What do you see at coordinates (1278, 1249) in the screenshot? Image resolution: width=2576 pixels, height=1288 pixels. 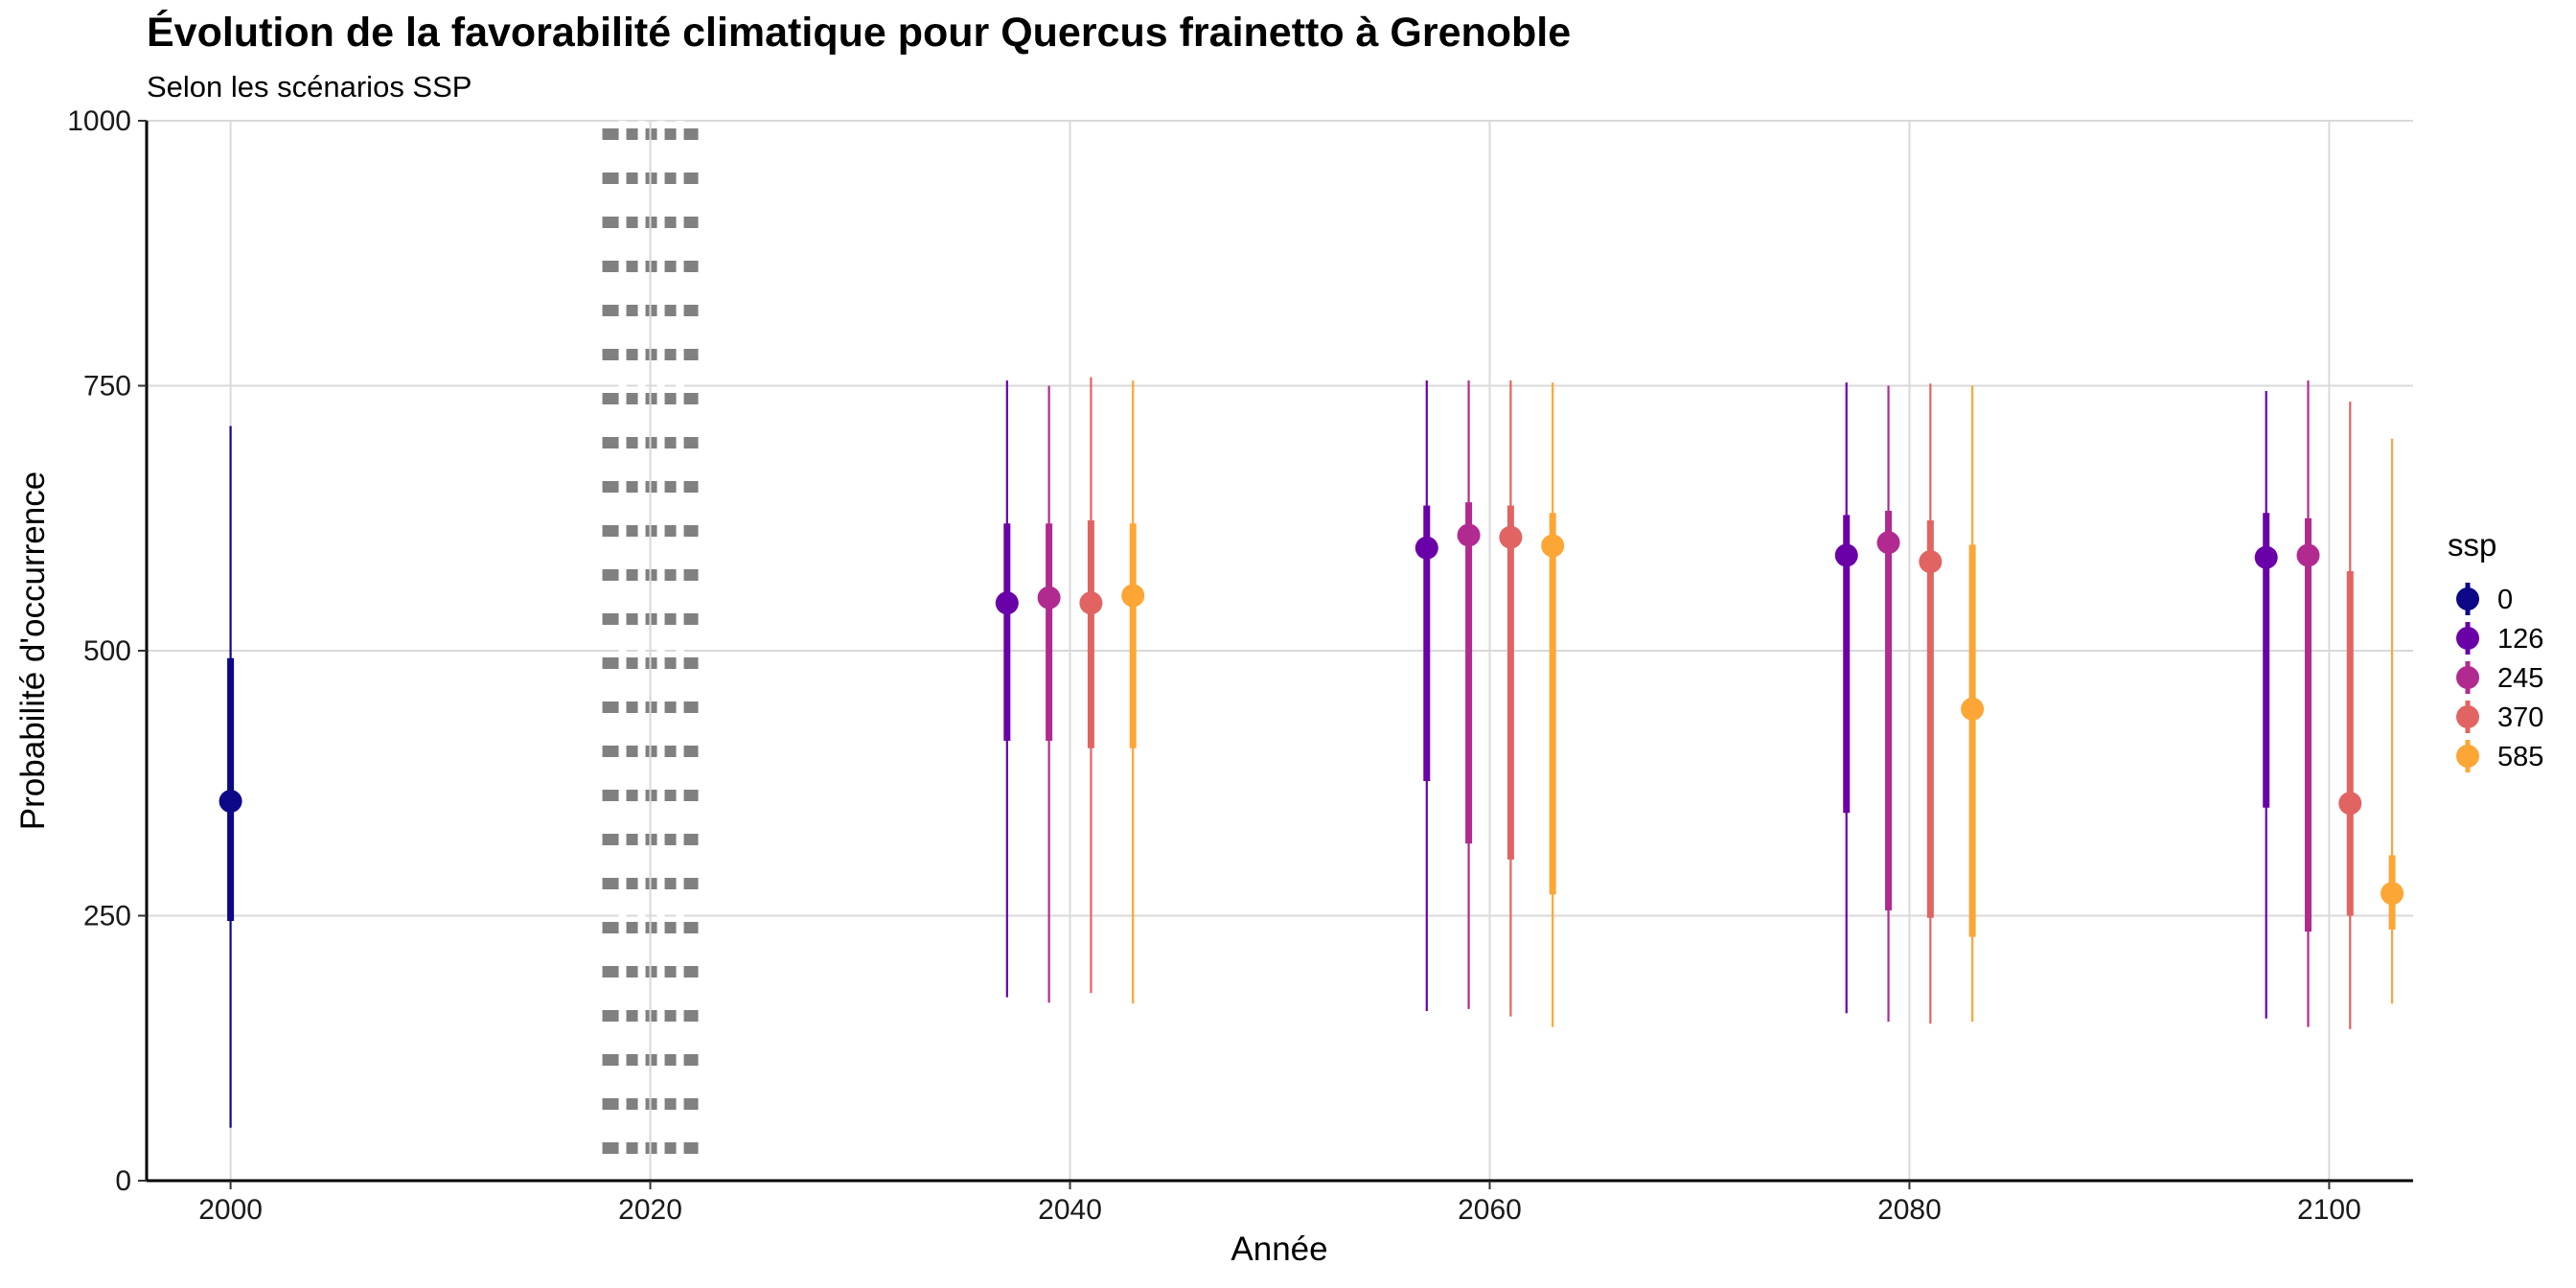 I see `x-axis-title: Année` at bounding box center [1278, 1249].